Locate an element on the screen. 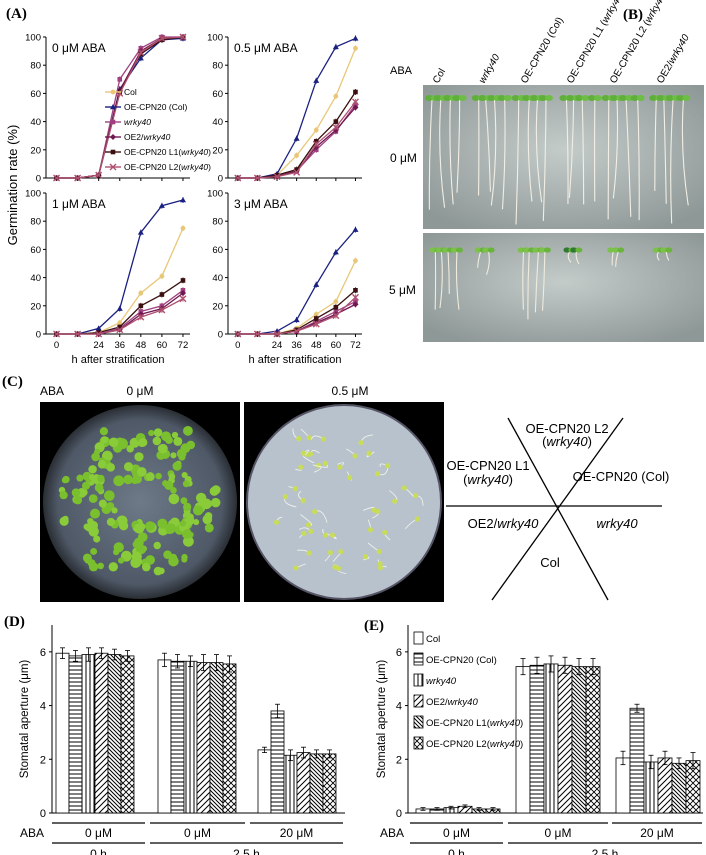 The height and width of the screenshot is (855, 706). aba-label-c: ABA is located at coordinates (52, 391).